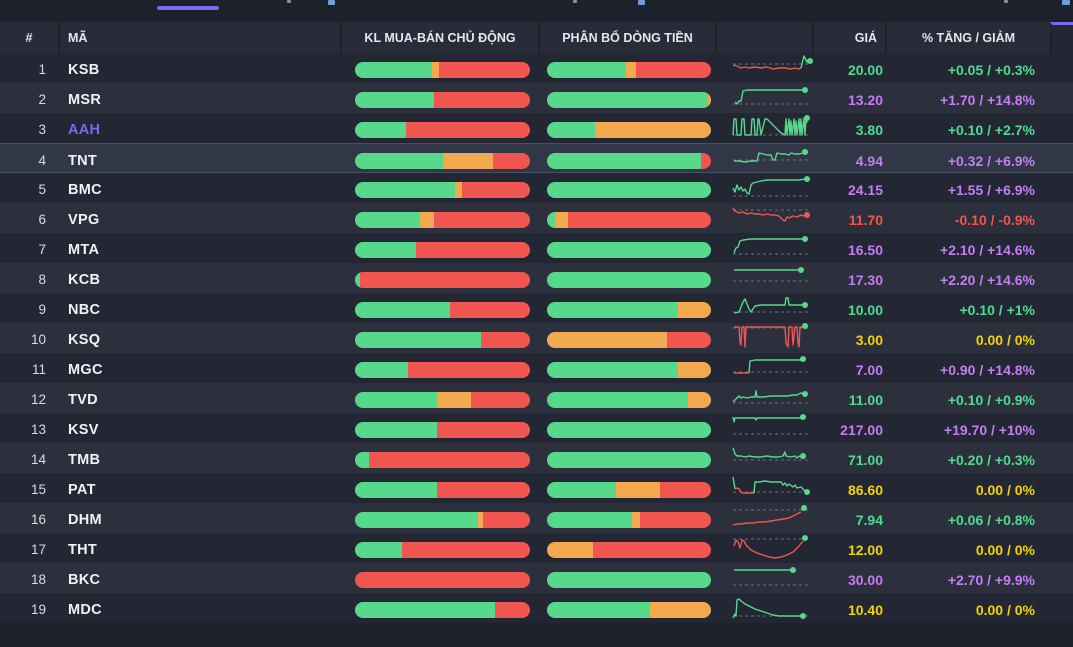 The height and width of the screenshot is (647, 1073). Describe the element at coordinates (991, 160) in the screenshot. I see `change-value: +0.32 / +6.9%` at that location.